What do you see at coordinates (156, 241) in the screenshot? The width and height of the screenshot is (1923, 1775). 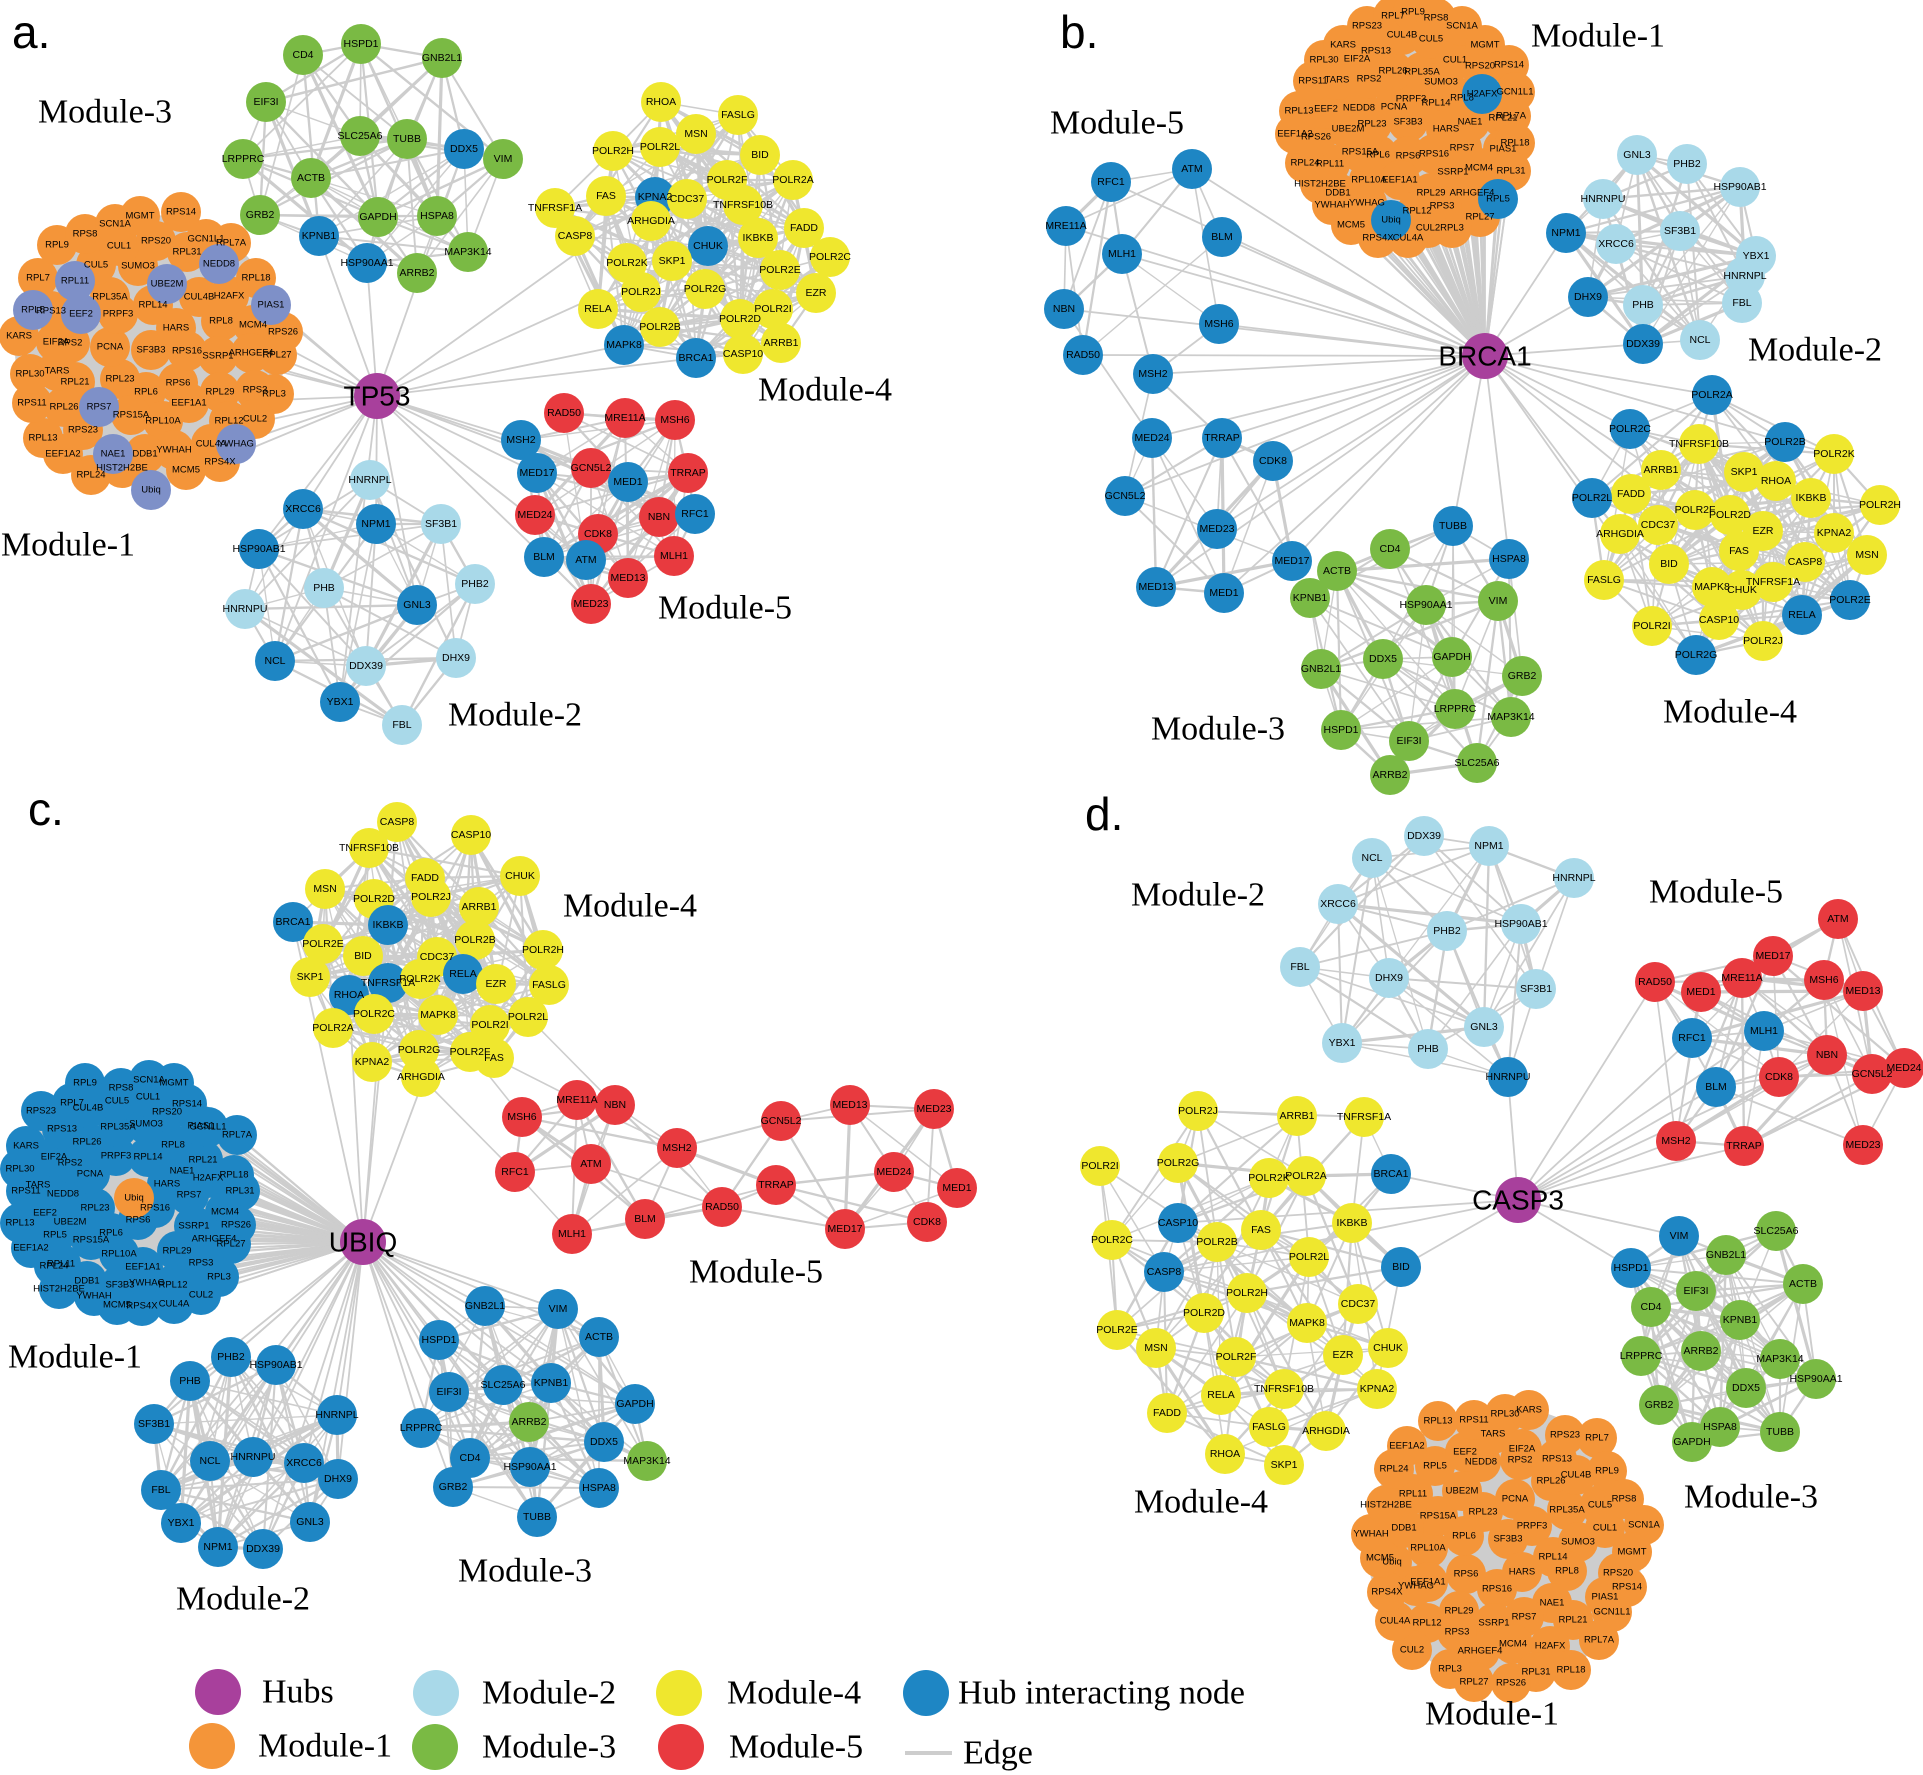 I see `node-label: RPS20` at bounding box center [156, 241].